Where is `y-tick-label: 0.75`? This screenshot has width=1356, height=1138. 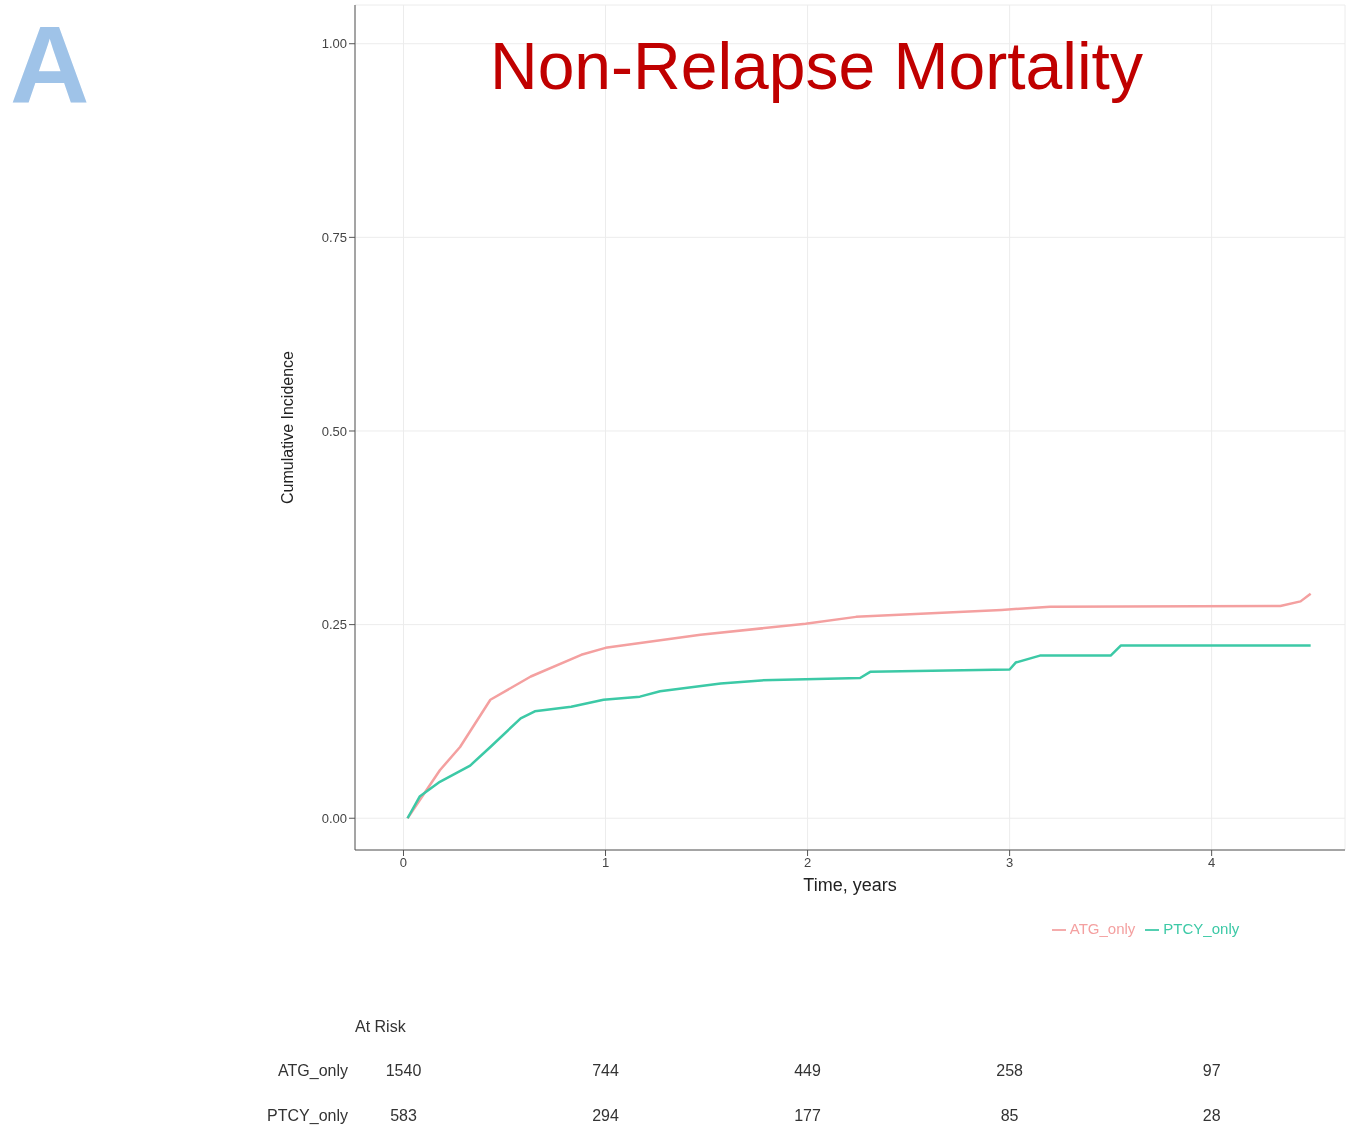 y-tick-label: 0.75 is located at coordinates (334, 237).